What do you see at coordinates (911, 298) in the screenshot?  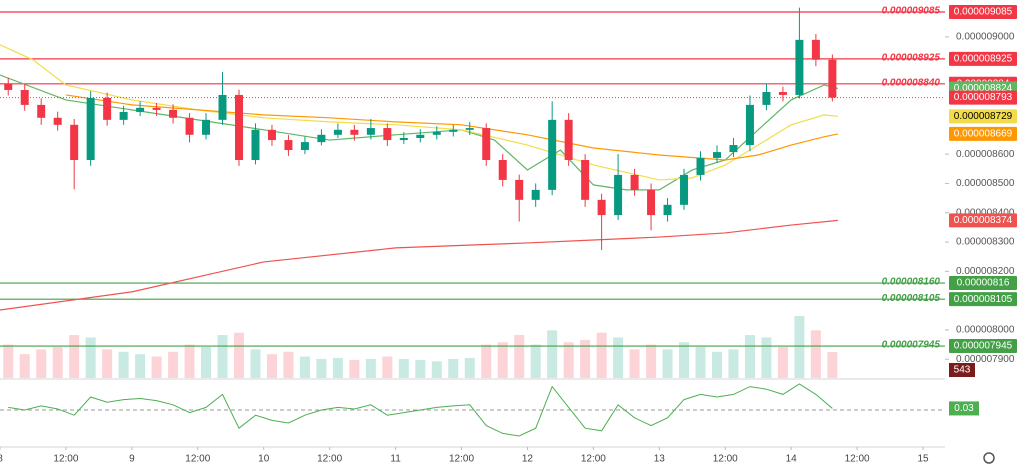 I see `price-line-label: 0.000008105` at bounding box center [911, 298].